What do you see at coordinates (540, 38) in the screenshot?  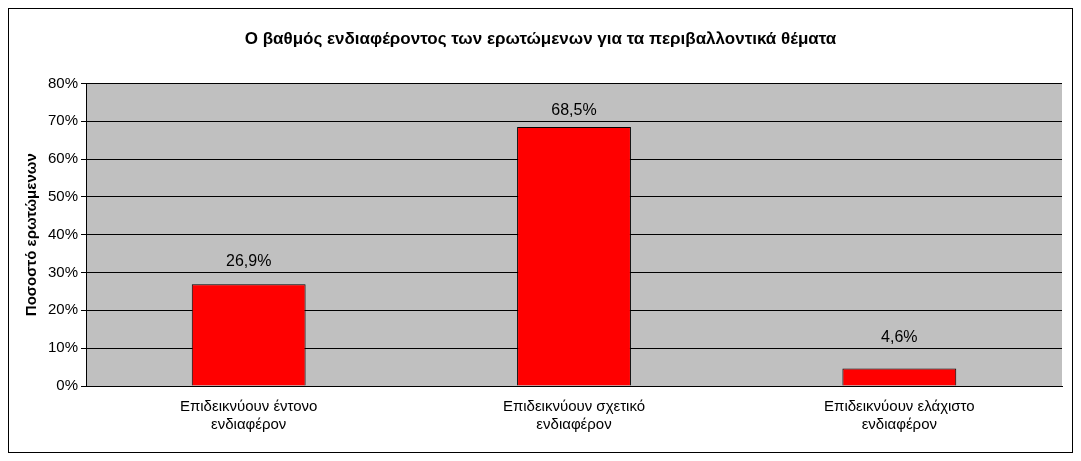 I see `chart-title: Ο βαθμός ενδιαφέροντος των ερωτώμενων για τα περιβαλλοντικά θέματα` at bounding box center [540, 38].